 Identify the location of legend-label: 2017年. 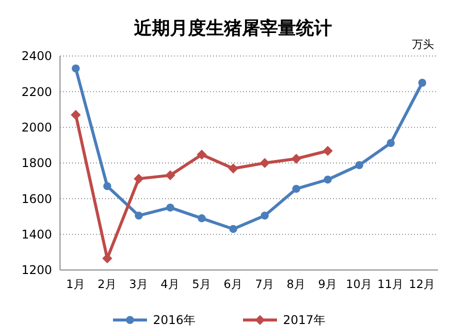
(304, 320).